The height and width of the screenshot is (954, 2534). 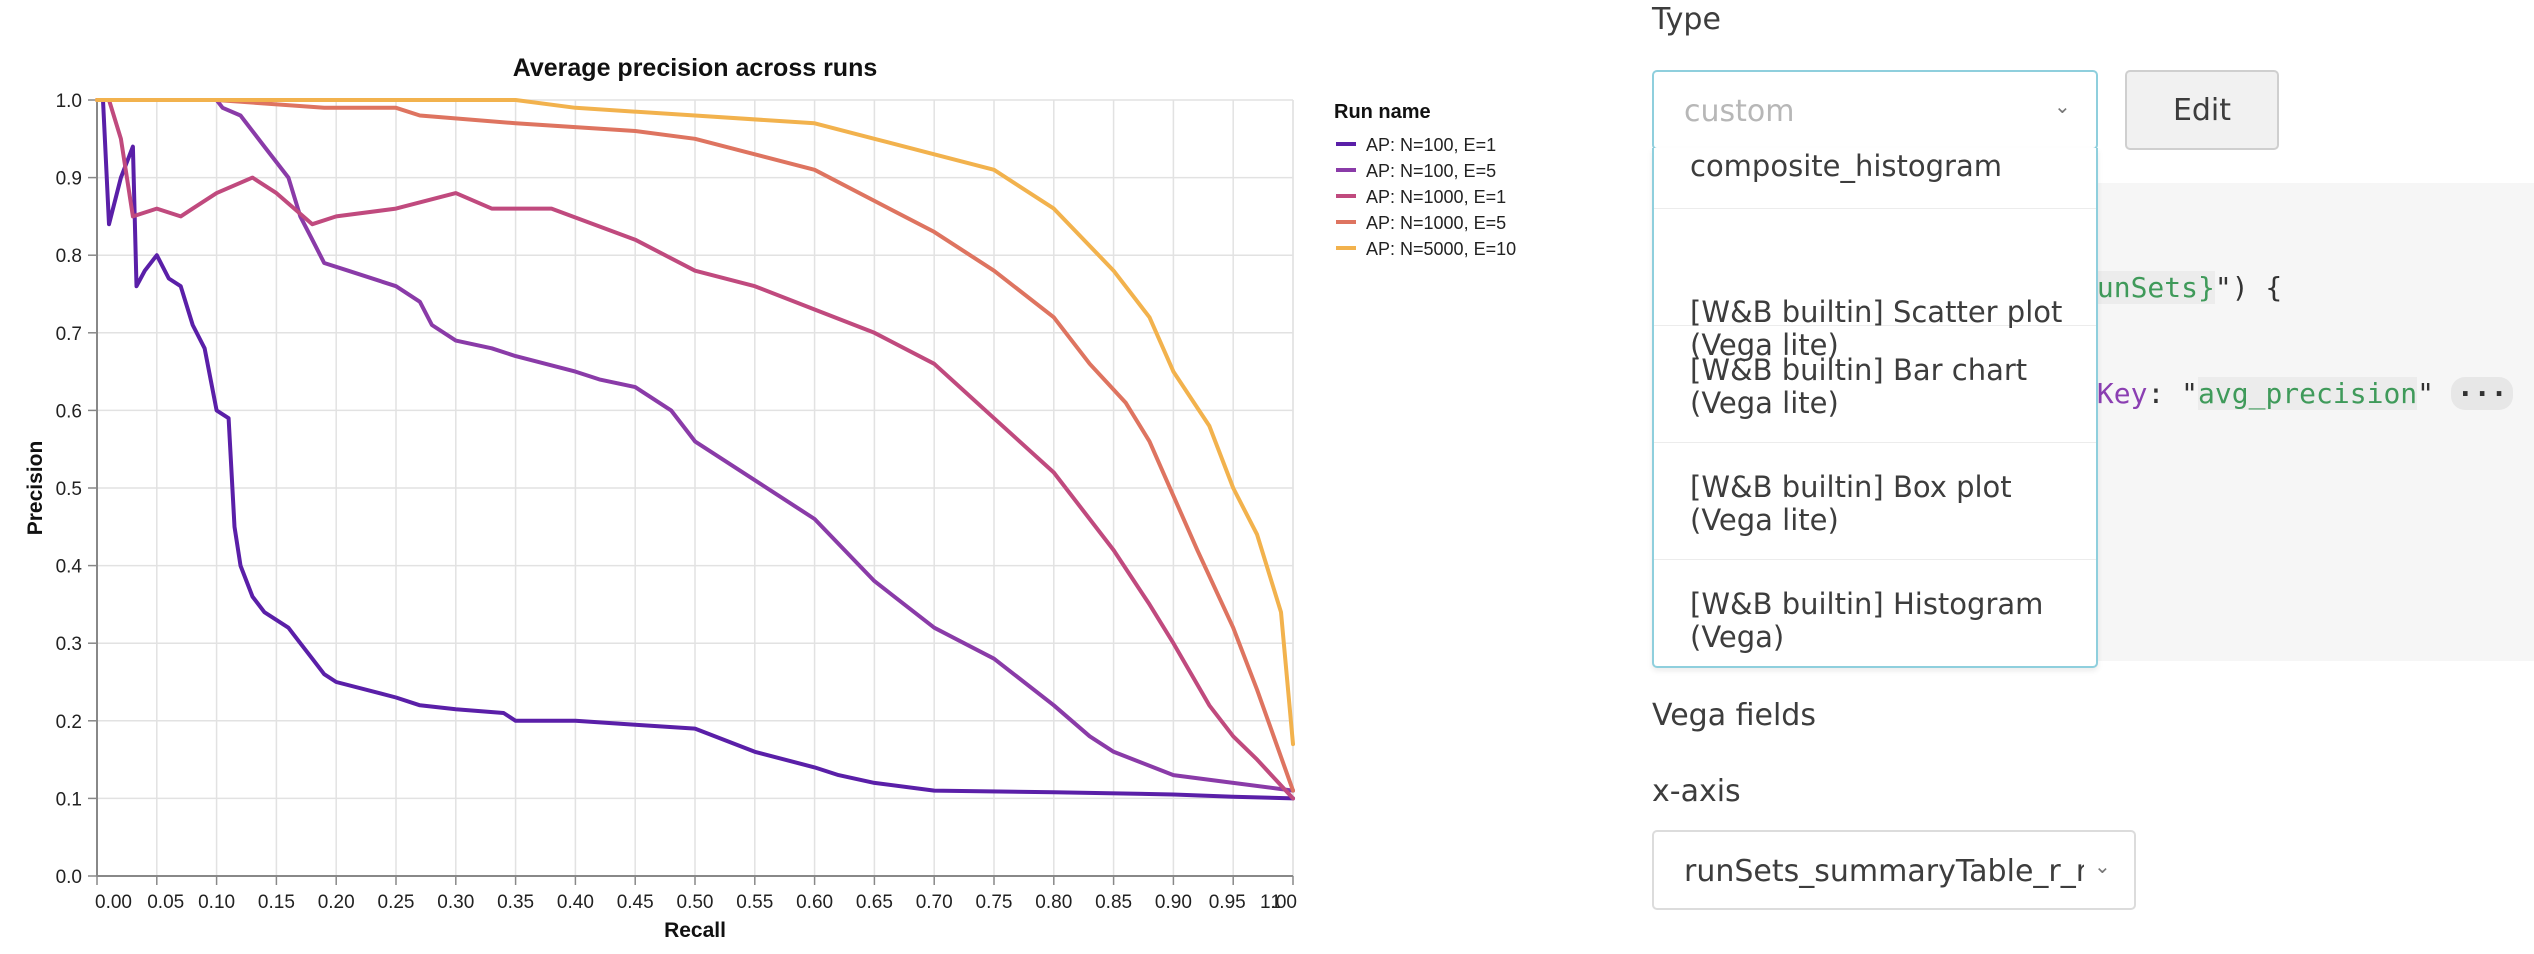 I want to click on x-tick-label: 0.85, so click(x=1113, y=902).